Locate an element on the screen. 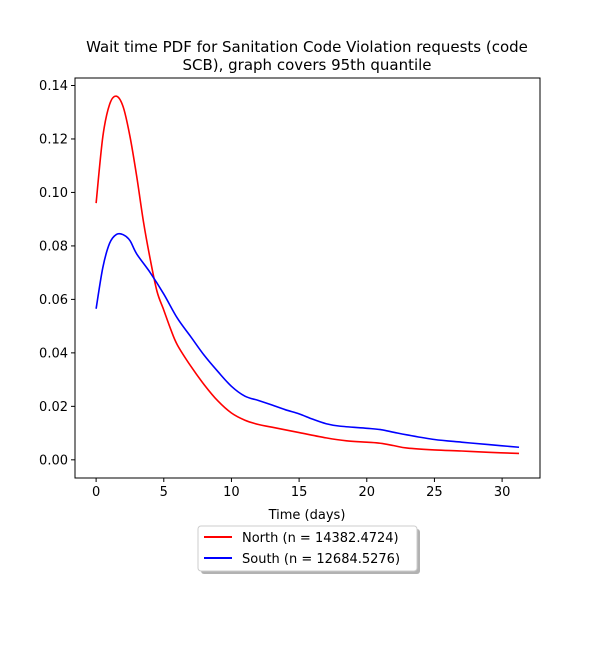  x-axis-label: Time (days) is located at coordinates (307, 515).